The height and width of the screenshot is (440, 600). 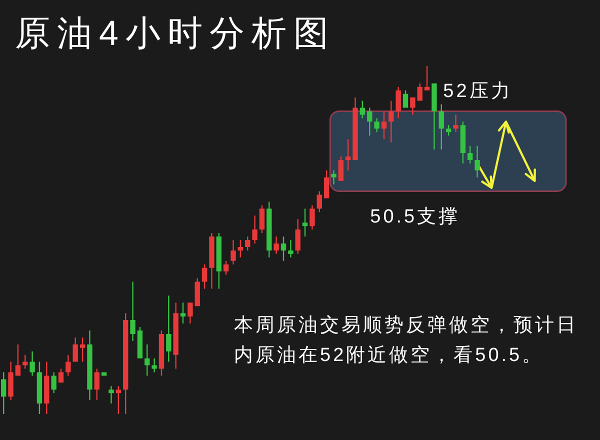 I want to click on note: 本周原油交易顺势反弹做空，预计日内原油在52附近做空，看50.5。, so click(x=406, y=340).